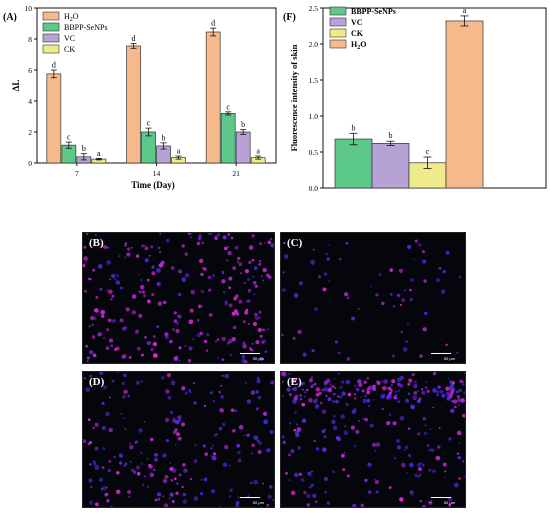 The width and height of the screenshot is (550, 519). What do you see at coordinates (134, 38) in the screenshot?
I see `significance-letter: d` at bounding box center [134, 38].